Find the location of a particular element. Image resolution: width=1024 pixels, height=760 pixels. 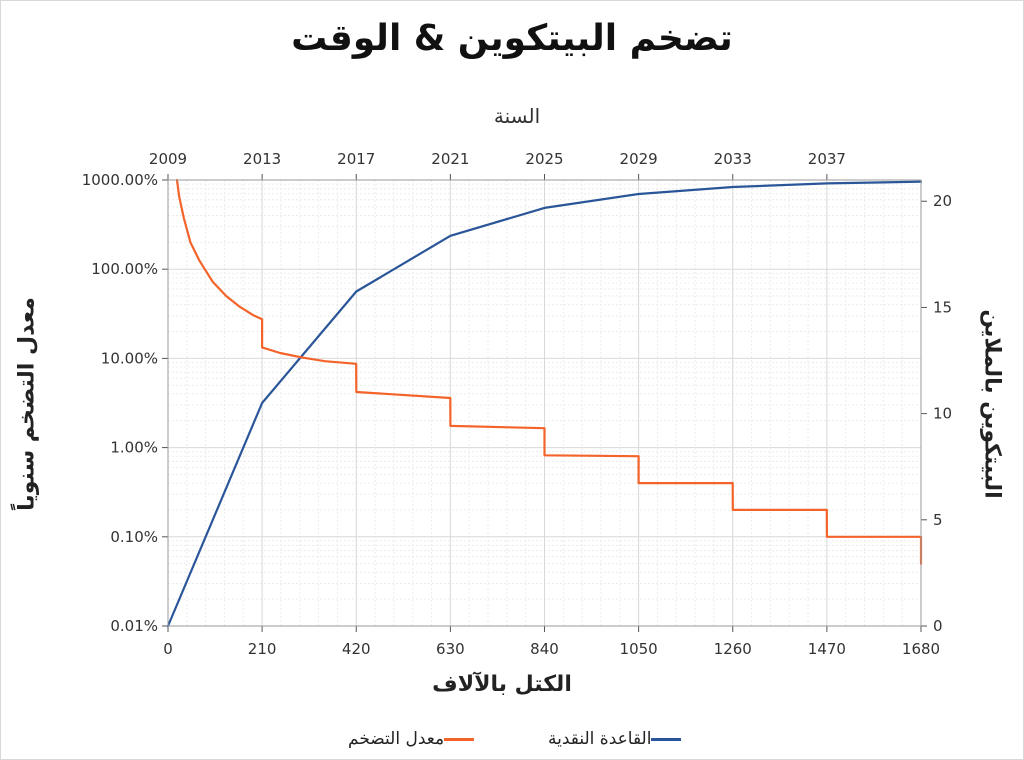

x-tick-label: 840 is located at coordinates (544, 649).